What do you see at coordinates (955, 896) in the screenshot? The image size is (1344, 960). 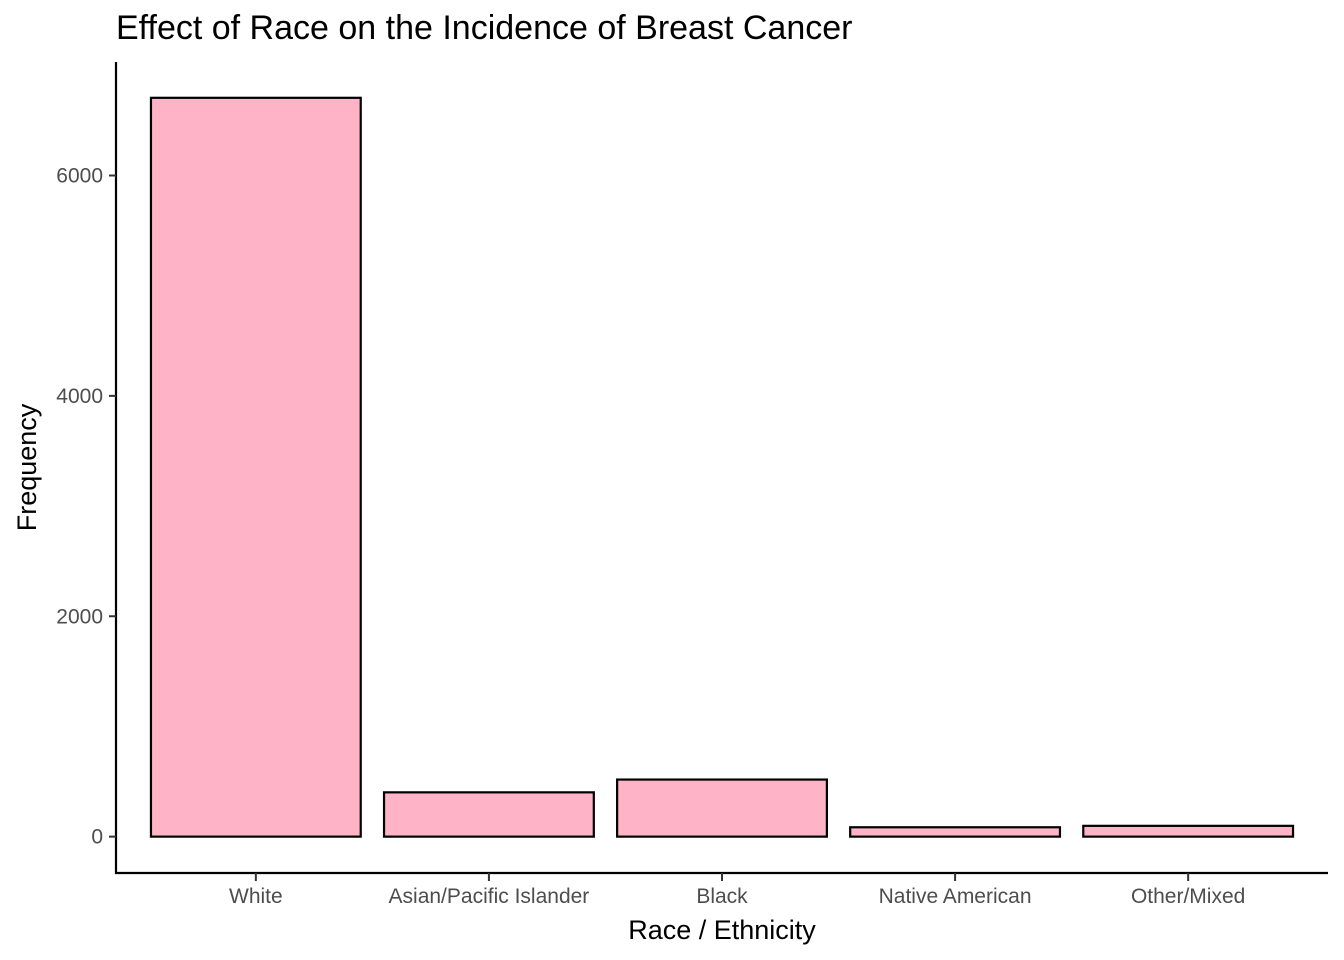 I see `x-tick-label: Native American` at bounding box center [955, 896].